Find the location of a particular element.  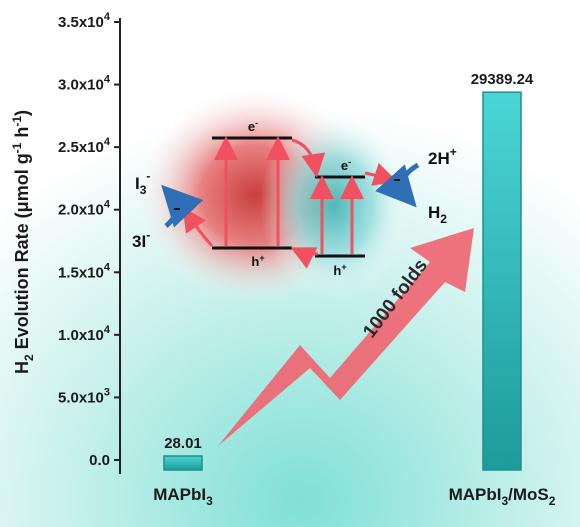

proton-reduction-arrow is located at coordinates (397, 185).